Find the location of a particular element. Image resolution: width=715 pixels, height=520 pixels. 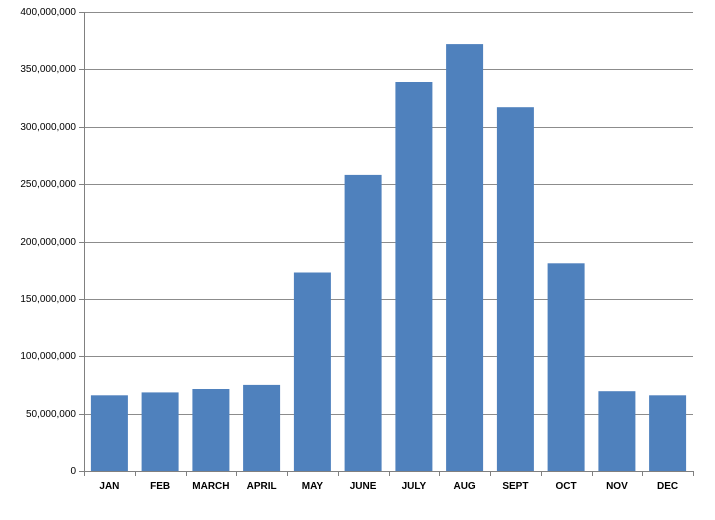

x-tick-label: MAY is located at coordinates (313, 486).